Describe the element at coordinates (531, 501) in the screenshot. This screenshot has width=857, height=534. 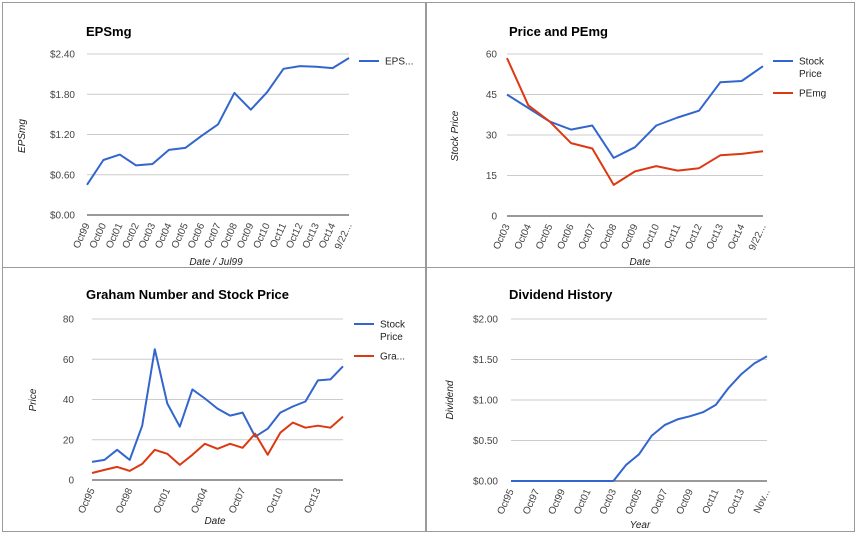
I see `dividend-x-tick-label: Oct97` at that location.